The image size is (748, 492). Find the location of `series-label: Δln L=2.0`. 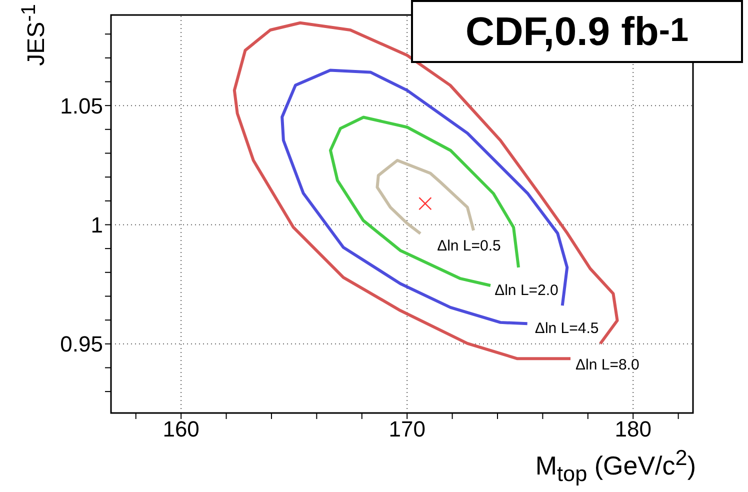

series-label: Δln L=2.0 is located at coordinates (526, 290).